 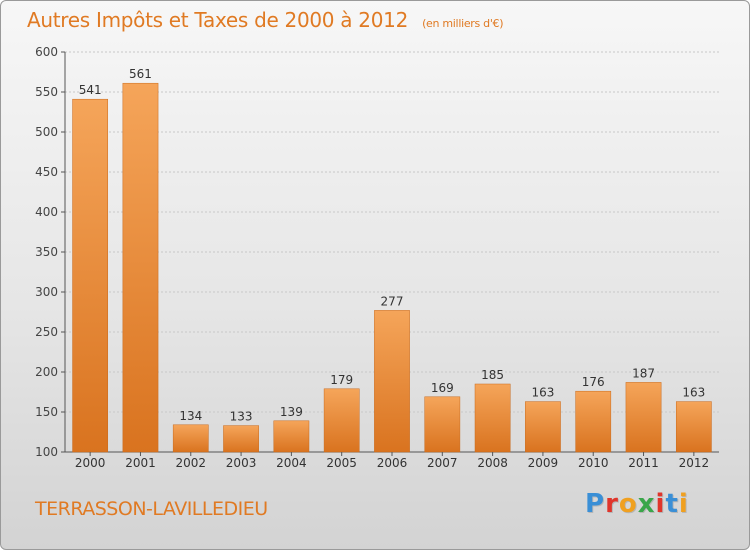 I want to click on y-tick-label: 500, so click(x=46, y=132).